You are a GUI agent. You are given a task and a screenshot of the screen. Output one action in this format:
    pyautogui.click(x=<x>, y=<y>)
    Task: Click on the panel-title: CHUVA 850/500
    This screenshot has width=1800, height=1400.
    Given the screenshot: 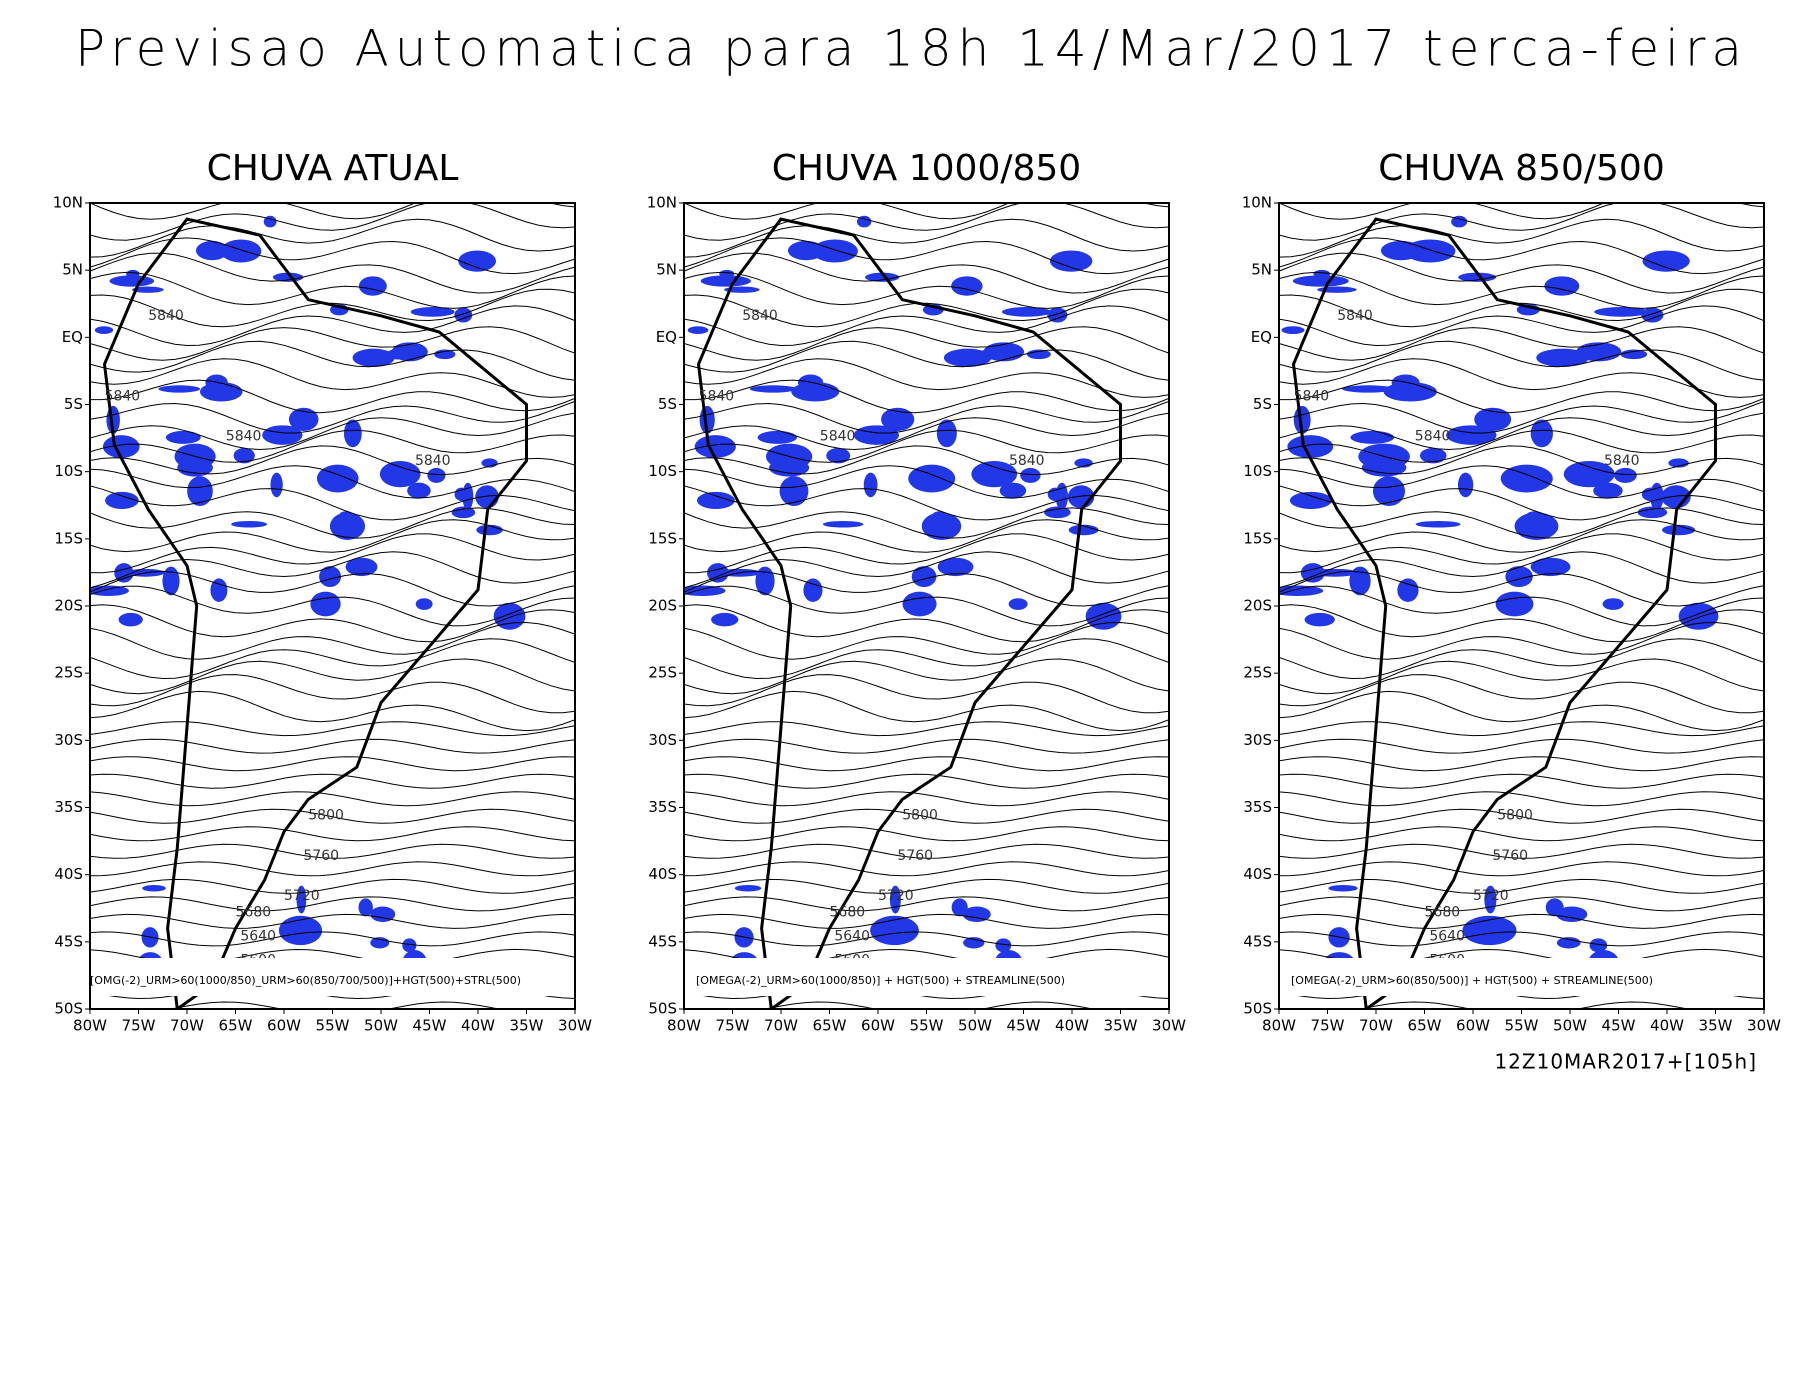 What is the action you would take?
    pyautogui.click(x=1521, y=168)
    